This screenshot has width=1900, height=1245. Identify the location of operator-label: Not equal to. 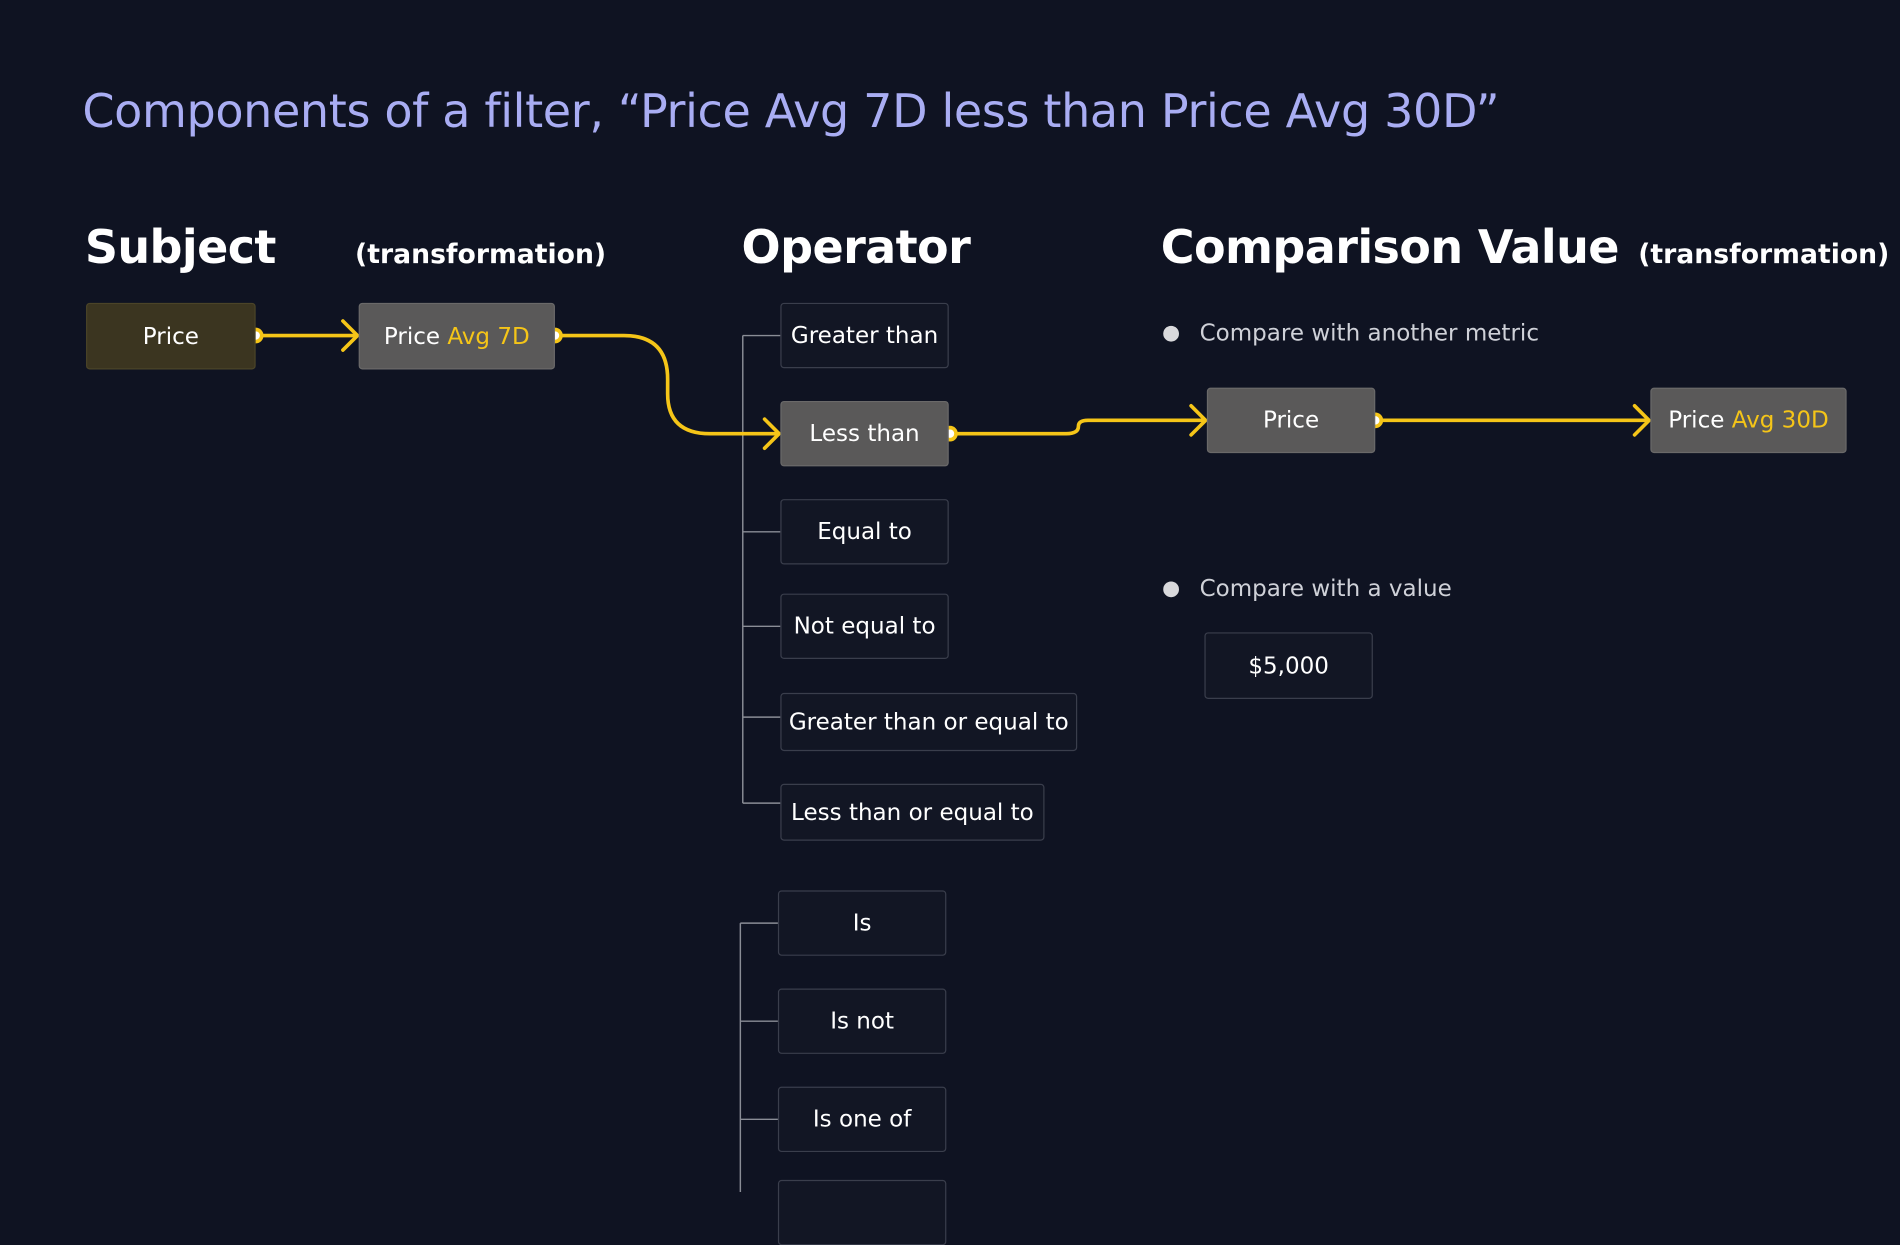
(864, 626).